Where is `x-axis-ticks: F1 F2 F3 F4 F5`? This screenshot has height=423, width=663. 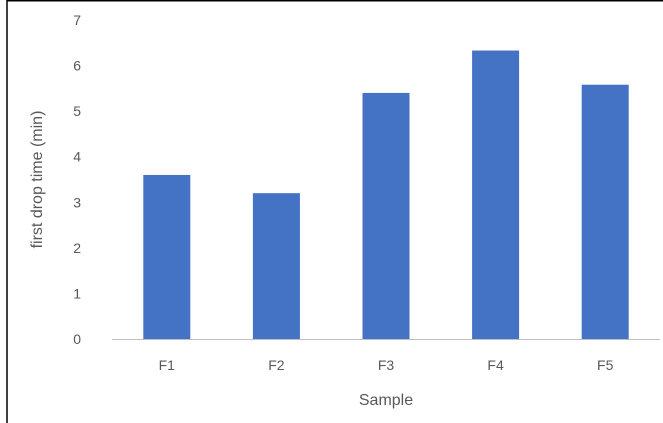
x-axis-ticks: F1 F2 F3 F4 F5 is located at coordinates (386, 365).